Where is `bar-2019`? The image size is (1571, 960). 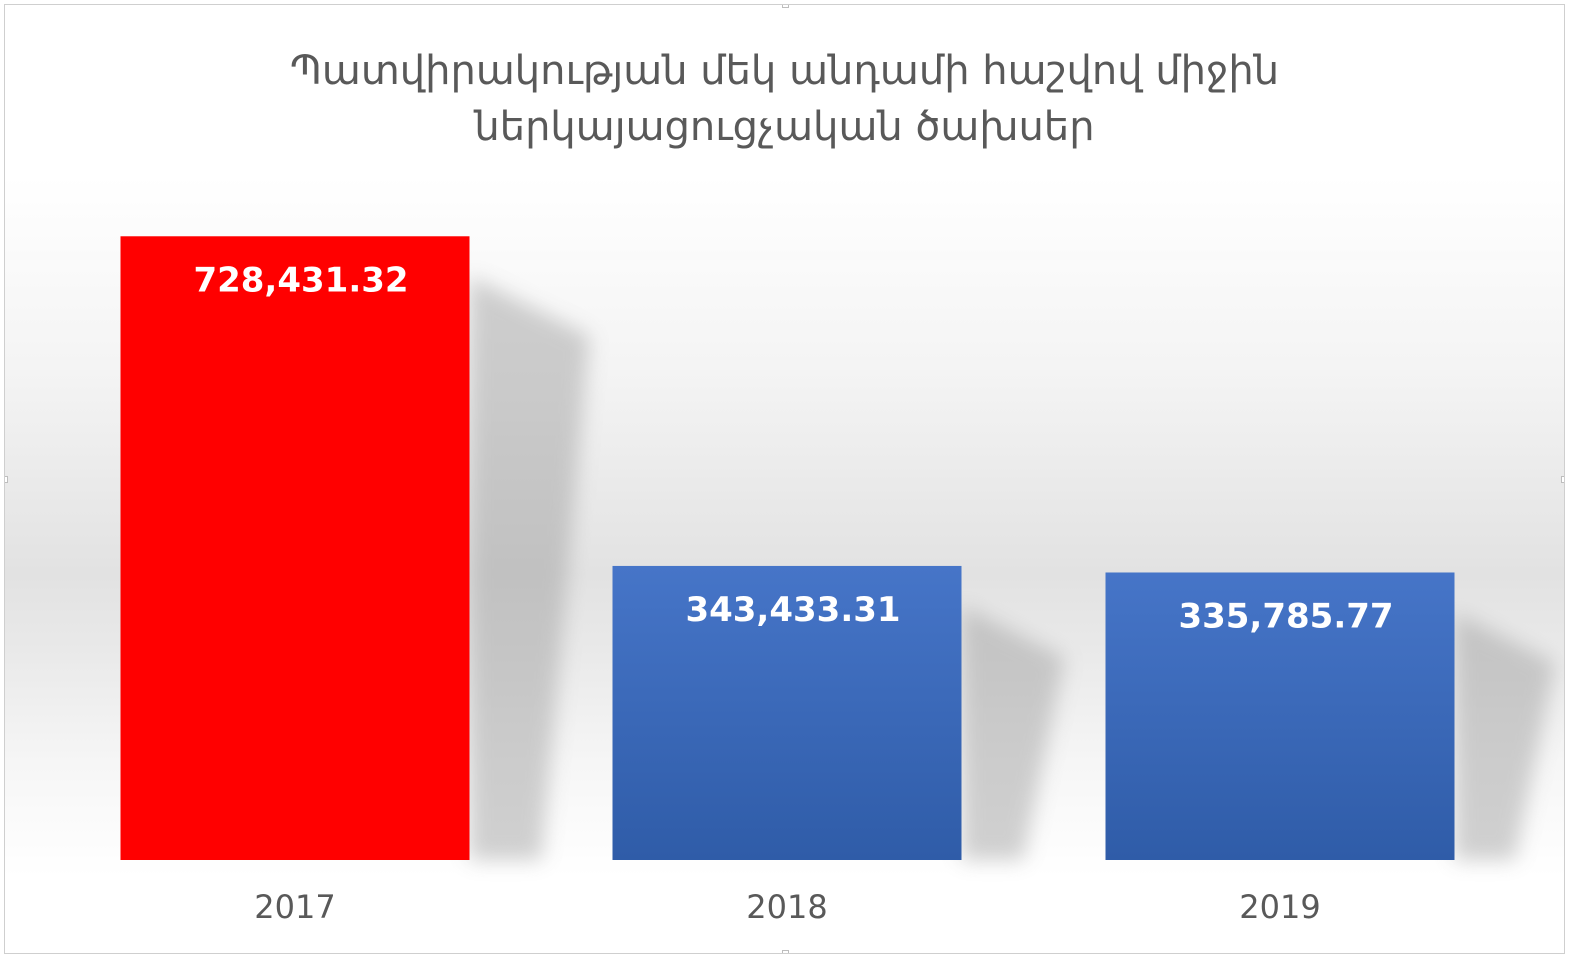 bar-2019 is located at coordinates (1280, 716).